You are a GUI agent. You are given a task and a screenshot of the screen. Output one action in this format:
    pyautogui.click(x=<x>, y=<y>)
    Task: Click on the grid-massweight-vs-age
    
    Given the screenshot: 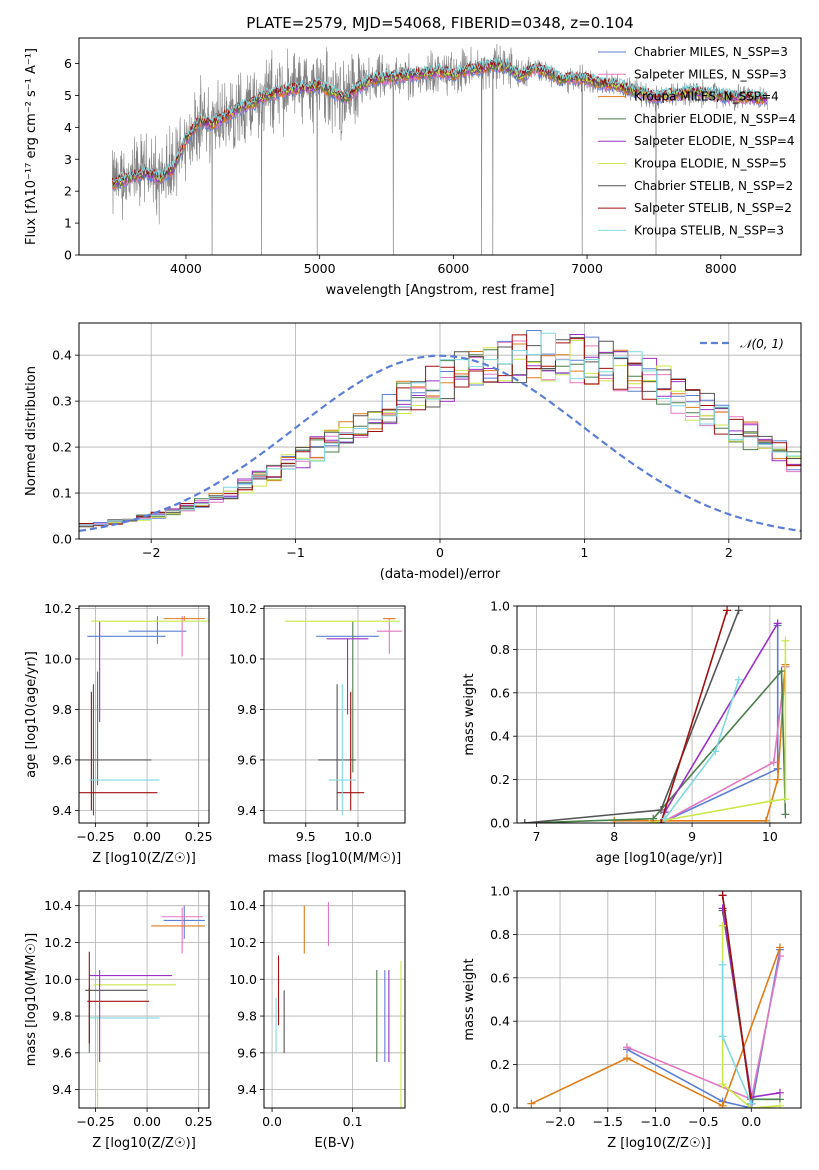 What is the action you would take?
    pyautogui.click(x=659, y=714)
    